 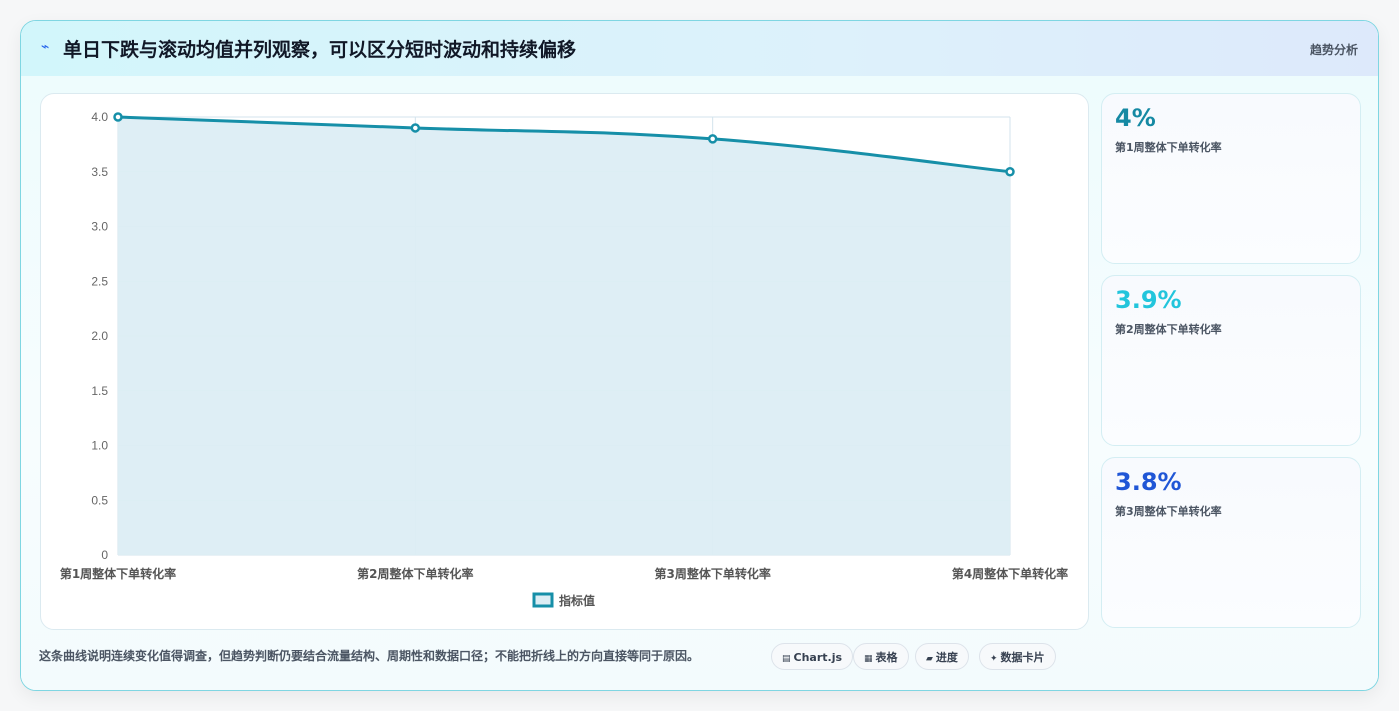 I want to click on page-title: 单日下跌与滚动均值并列观察，可以区分短时波动和持续偏移, so click(x=320, y=50).